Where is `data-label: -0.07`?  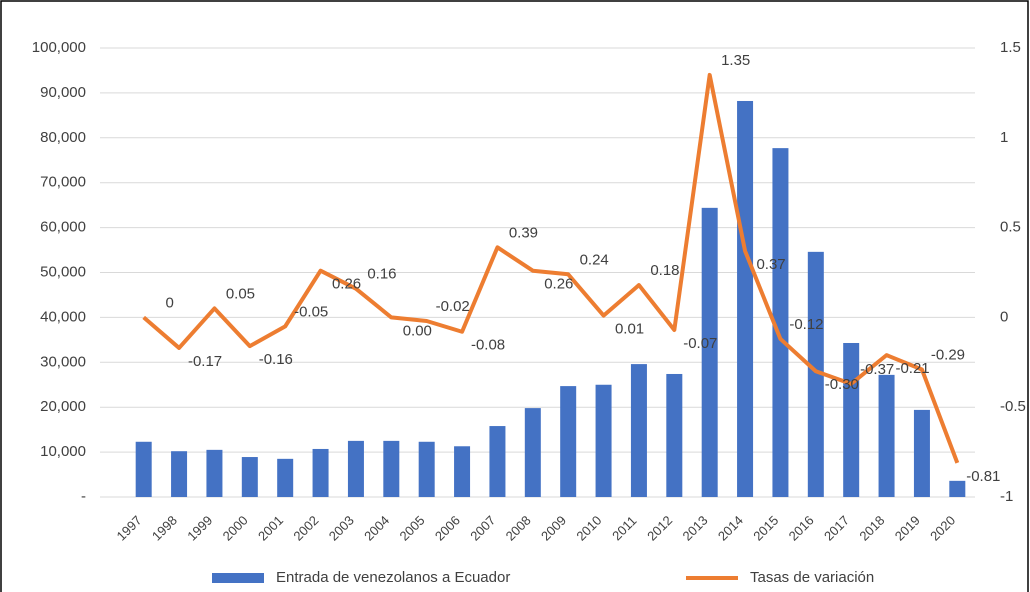
data-label: -0.07 is located at coordinates (700, 343).